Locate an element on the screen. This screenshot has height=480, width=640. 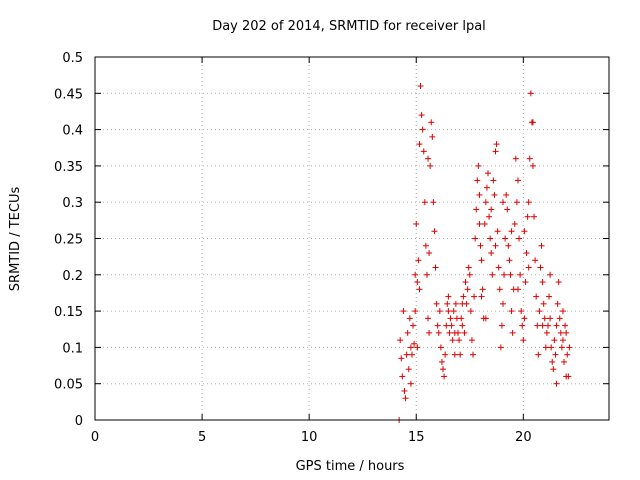
y-axis-label: SRMTID / TECUs is located at coordinates (15, 239).